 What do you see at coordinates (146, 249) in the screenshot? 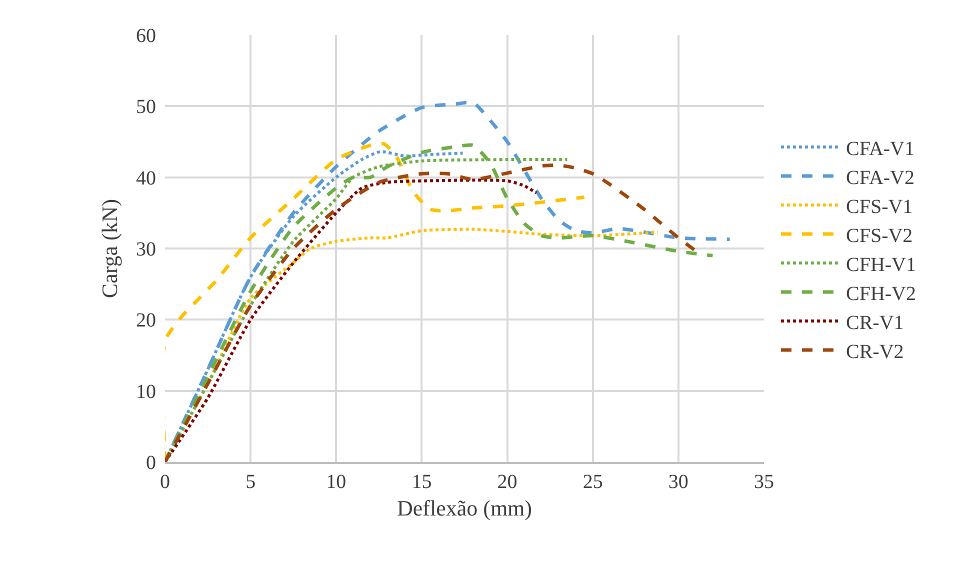
I see `y-tick-label: 30` at bounding box center [146, 249].